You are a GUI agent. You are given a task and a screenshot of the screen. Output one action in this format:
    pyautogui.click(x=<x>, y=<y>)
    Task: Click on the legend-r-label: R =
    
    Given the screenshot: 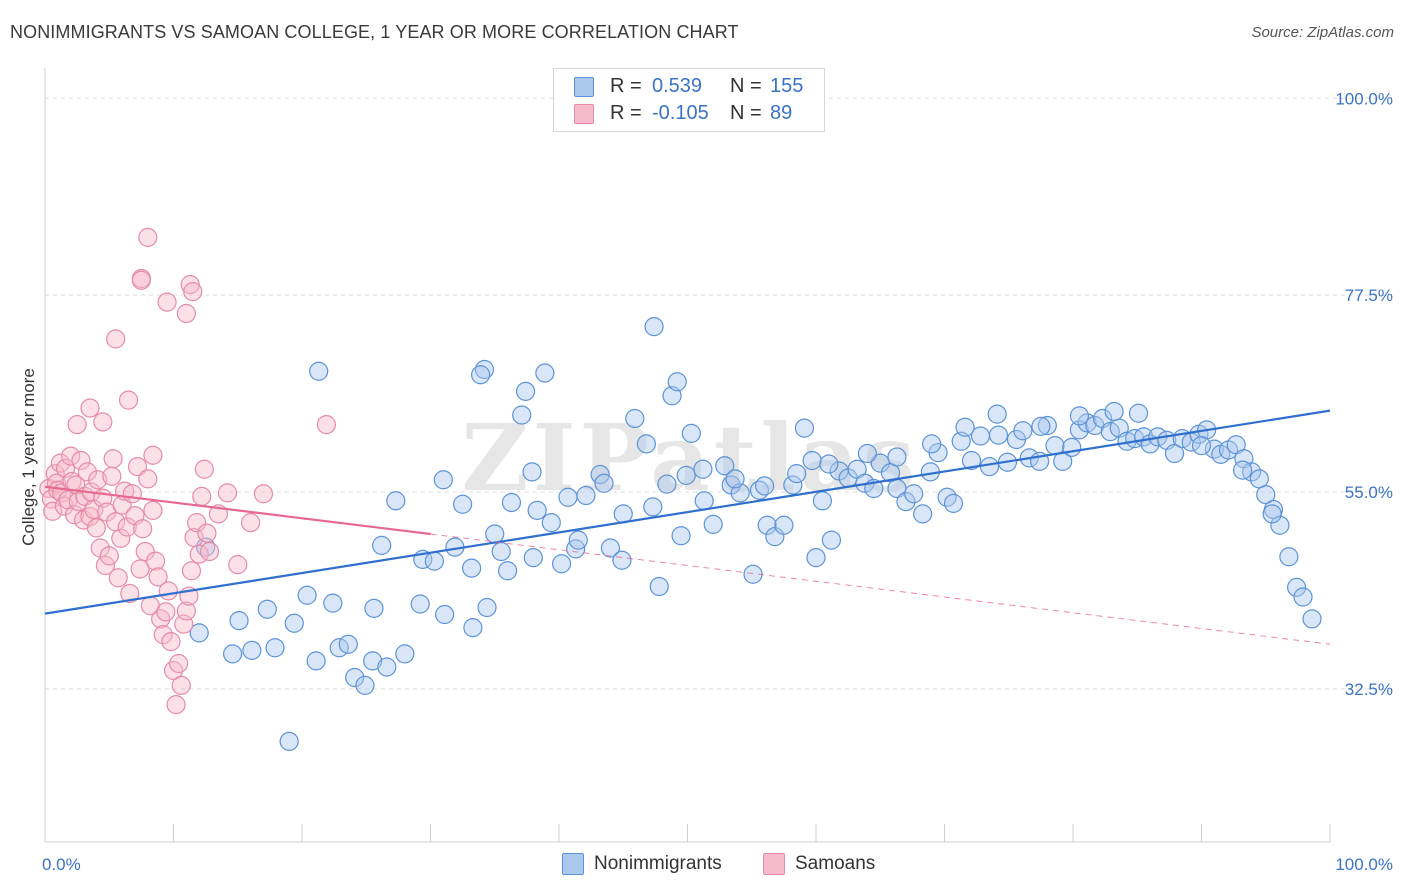 What is the action you would take?
    pyautogui.click(x=626, y=86)
    